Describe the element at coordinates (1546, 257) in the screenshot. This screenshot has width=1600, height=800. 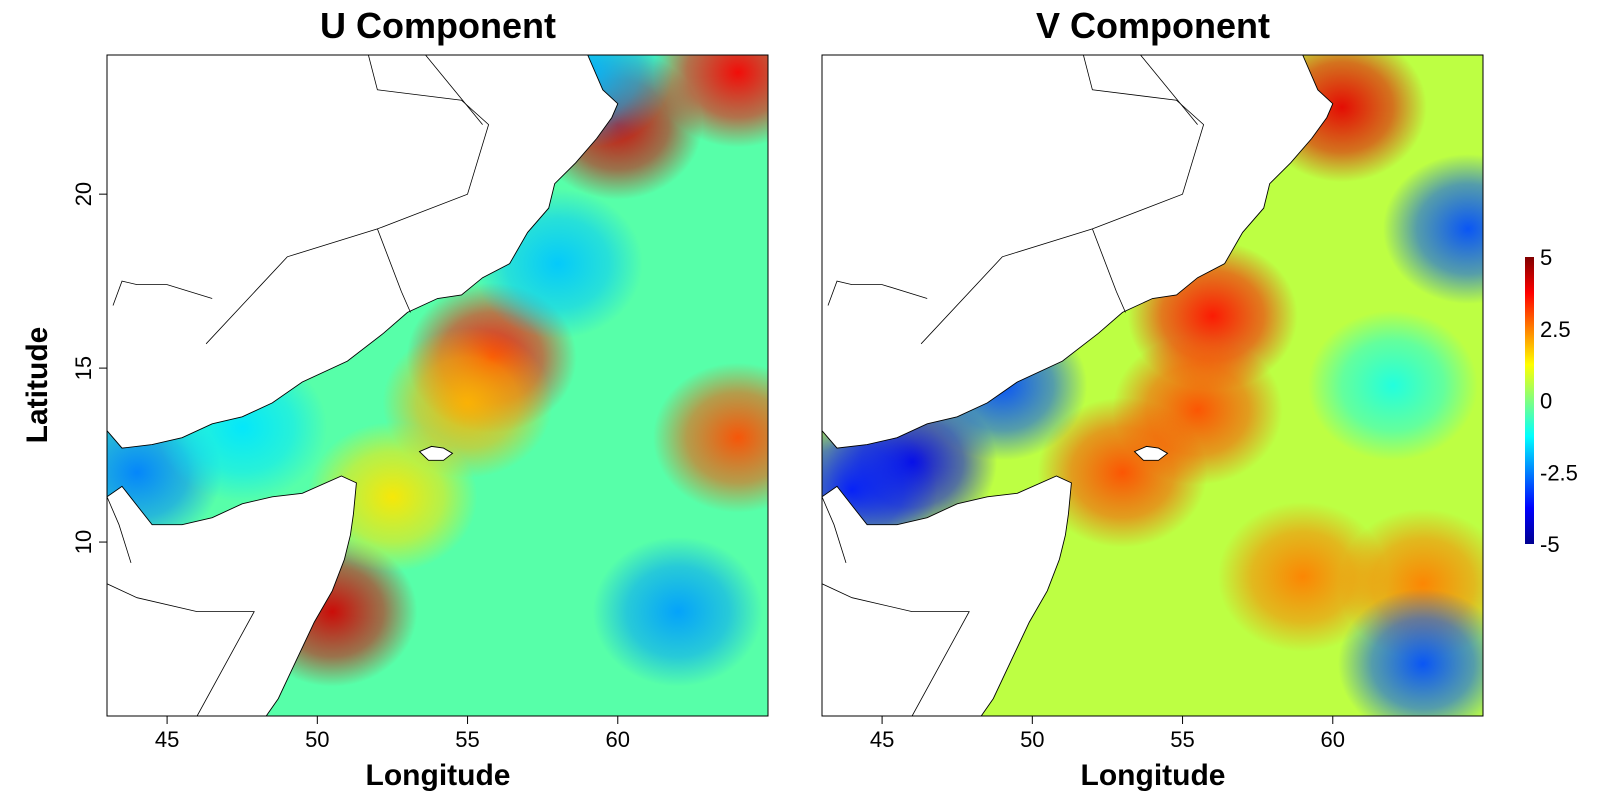
I see `colorbar-tick-label: 5` at that location.